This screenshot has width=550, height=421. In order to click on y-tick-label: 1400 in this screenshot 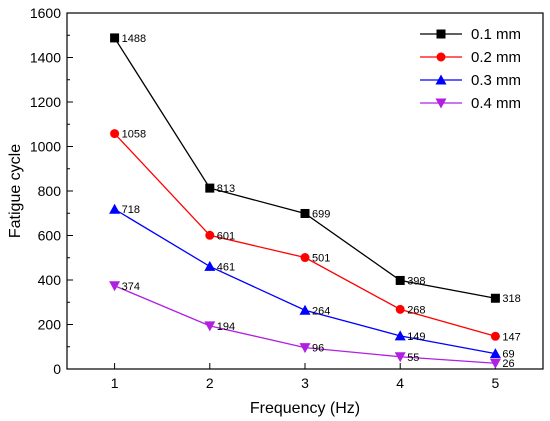, I will do `click(45, 58)`.